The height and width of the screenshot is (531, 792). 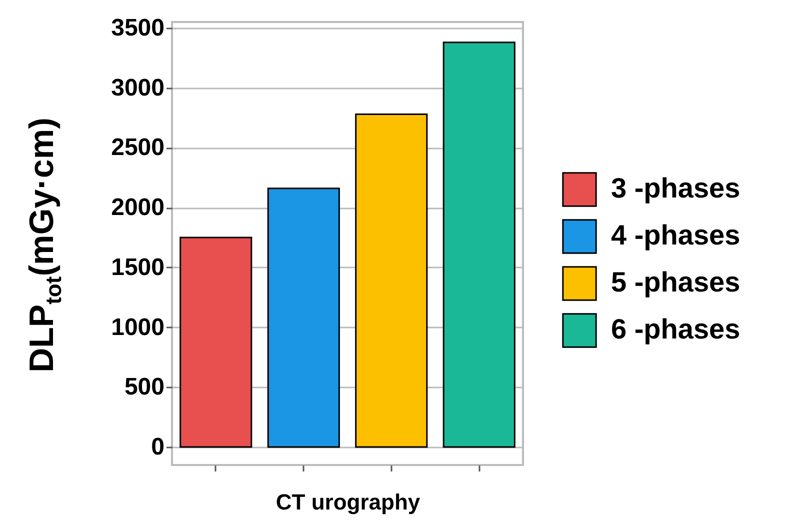 I want to click on legend-label: 6 -phases, so click(x=675, y=329).